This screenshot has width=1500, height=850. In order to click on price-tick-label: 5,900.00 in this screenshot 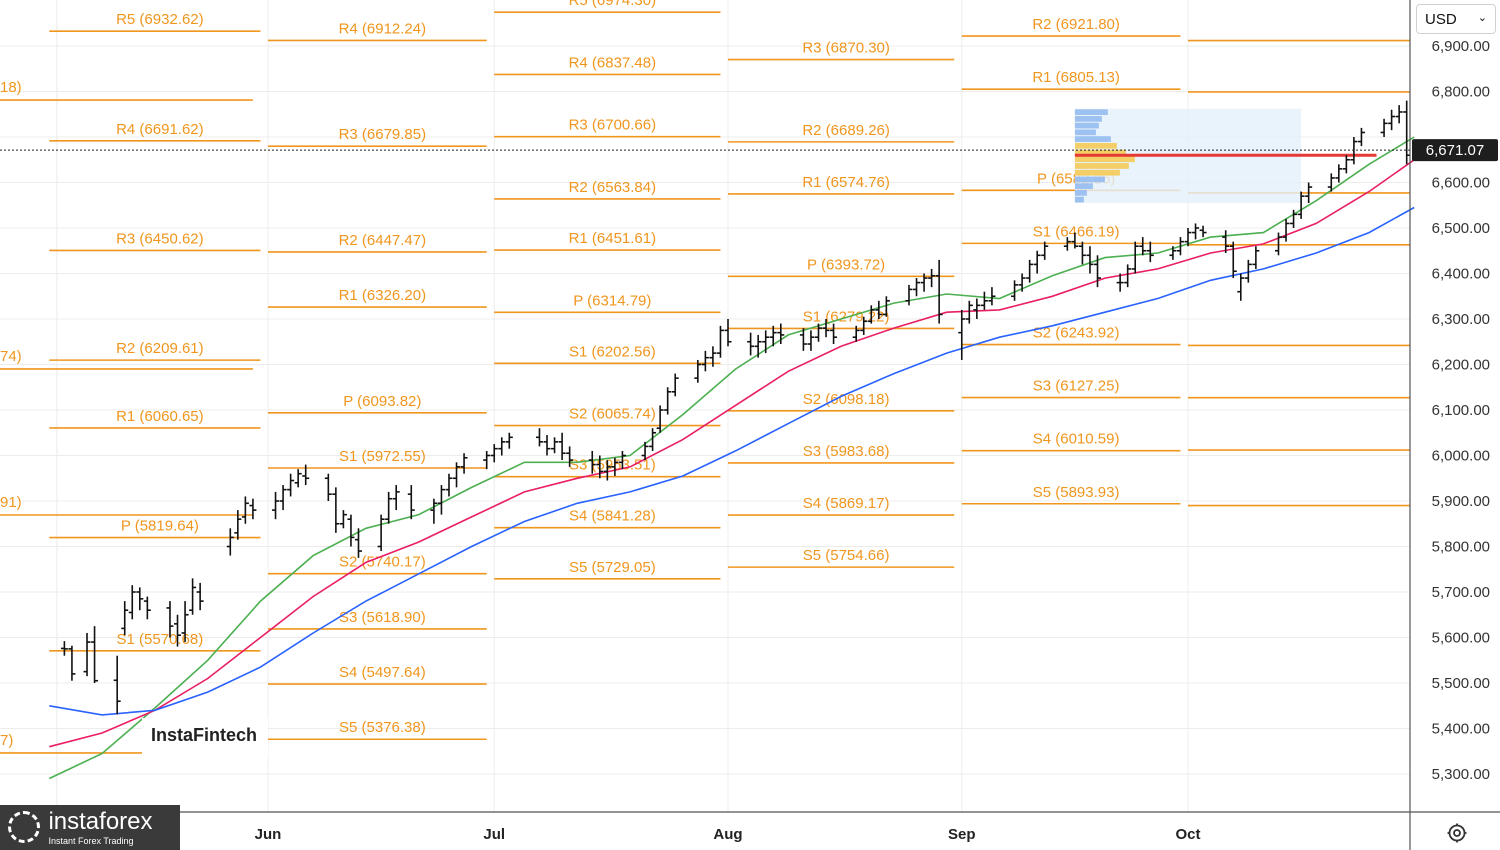, I will do `click(1461, 501)`.